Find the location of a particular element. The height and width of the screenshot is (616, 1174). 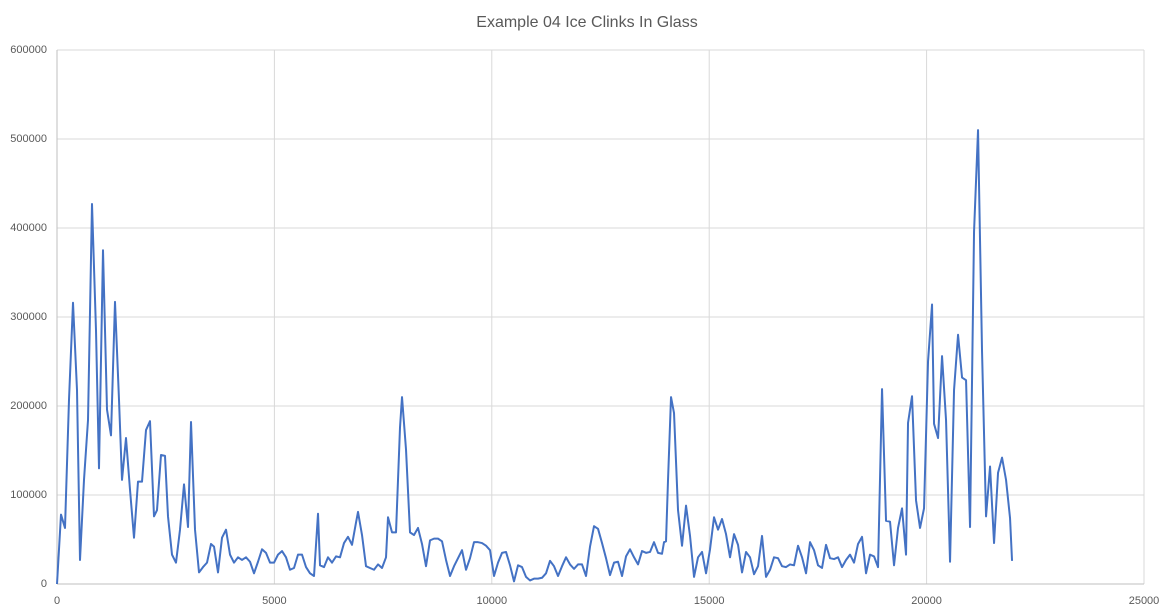

x-tick-label: 25000 is located at coordinates (1144, 601).